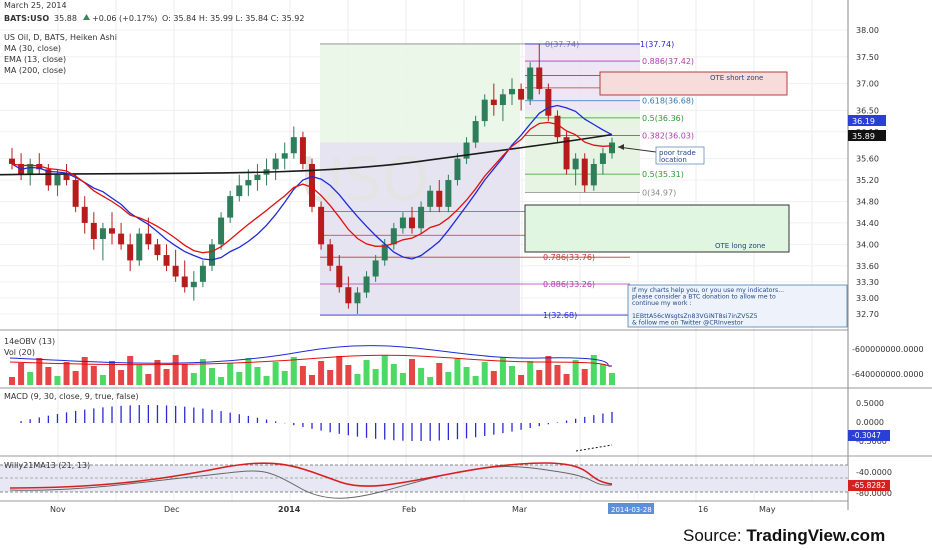 This screenshot has width=932, height=550. Describe the element at coordinates (867, 314) in the screenshot. I see `price-tick: 32.70` at that location.